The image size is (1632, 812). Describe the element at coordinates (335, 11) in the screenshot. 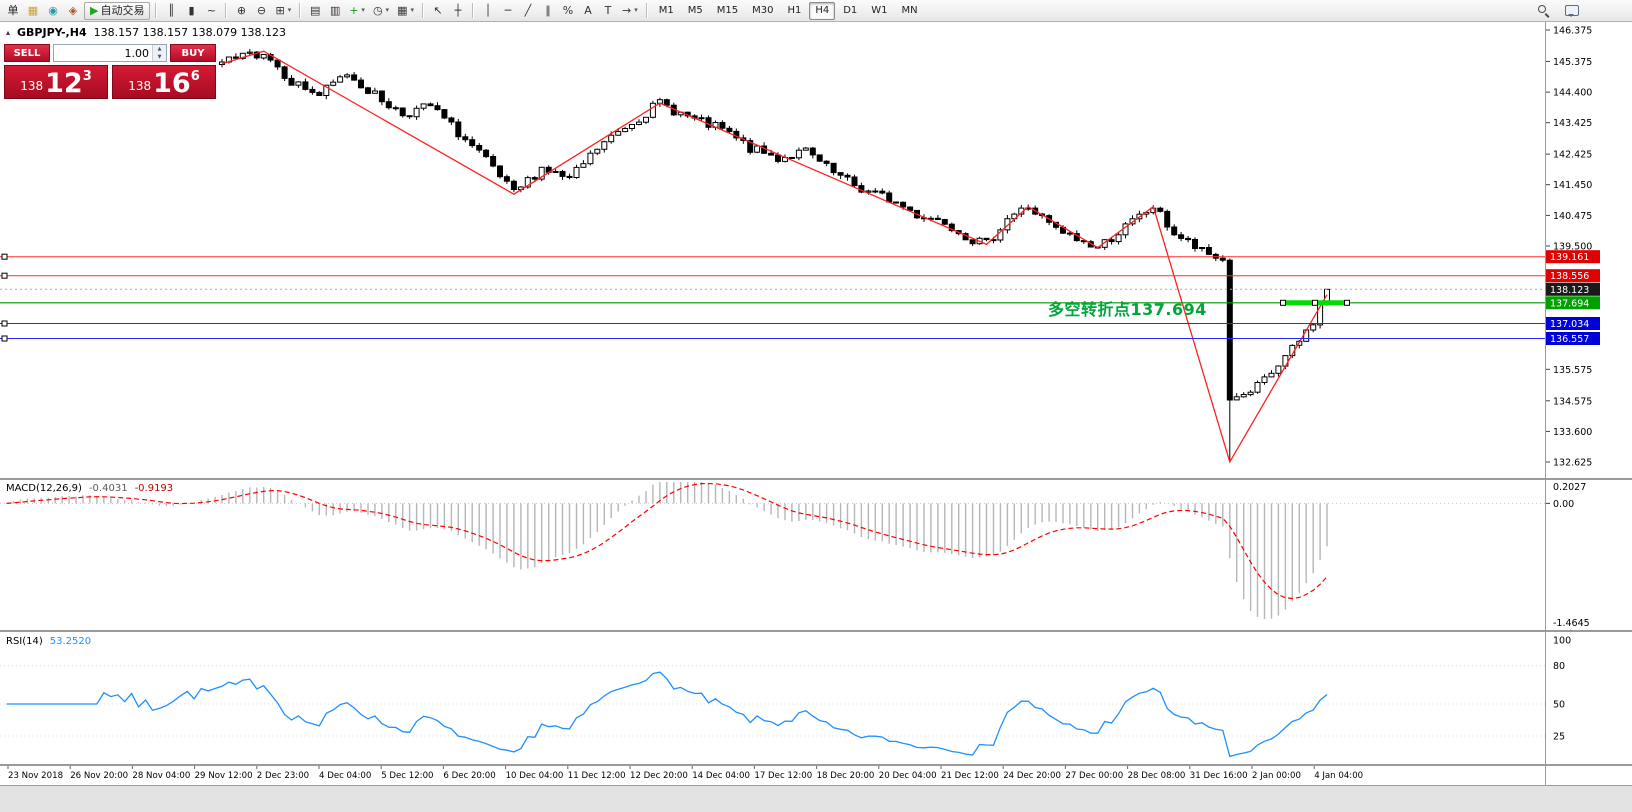

I see `chart-shift-icon: ▥` at that location.